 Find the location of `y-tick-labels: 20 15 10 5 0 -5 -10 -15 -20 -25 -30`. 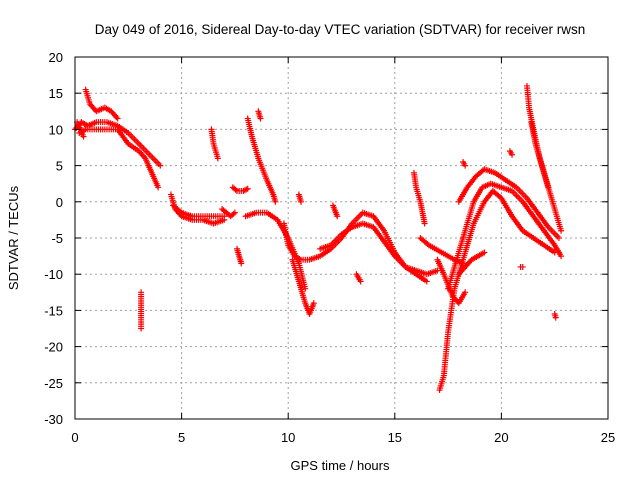

y-tick-labels: 20 15 10 5 0 -5 -10 -15 -20 -25 -30 is located at coordinates (53, 238).